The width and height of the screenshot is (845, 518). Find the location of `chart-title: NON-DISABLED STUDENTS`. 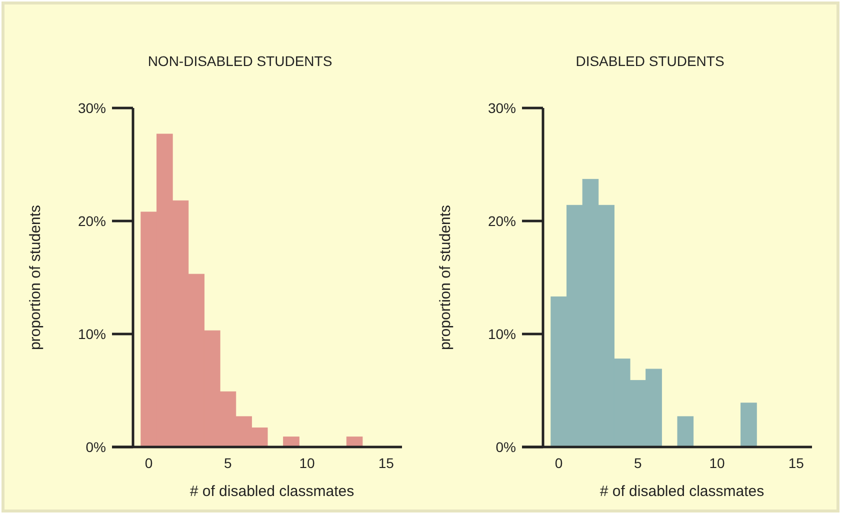

chart-title: NON-DISABLED STUDENTS is located at coordinates (240, 61).